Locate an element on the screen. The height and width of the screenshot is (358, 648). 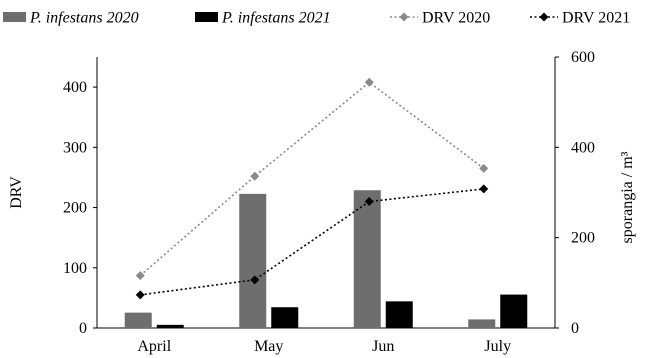
x-tick-label: Jun is located at coordinates (383, 346).